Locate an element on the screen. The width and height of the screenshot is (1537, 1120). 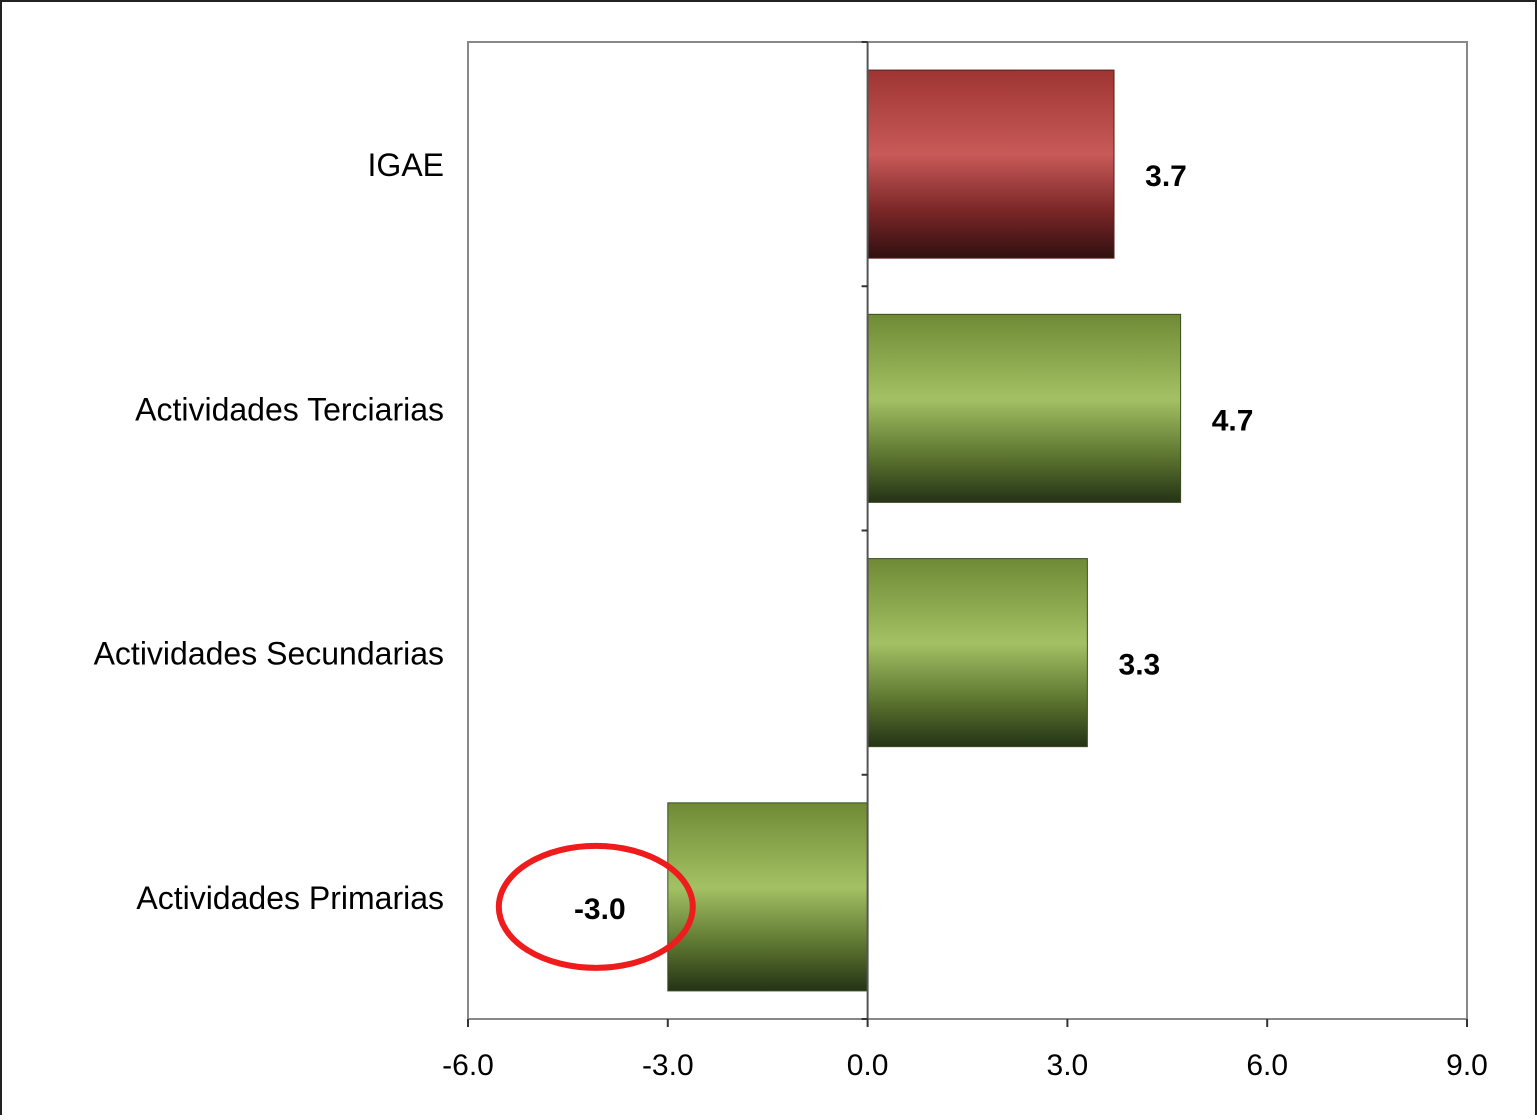
x-tick-label: 6.0 is located at coordinates (1267, 1065).